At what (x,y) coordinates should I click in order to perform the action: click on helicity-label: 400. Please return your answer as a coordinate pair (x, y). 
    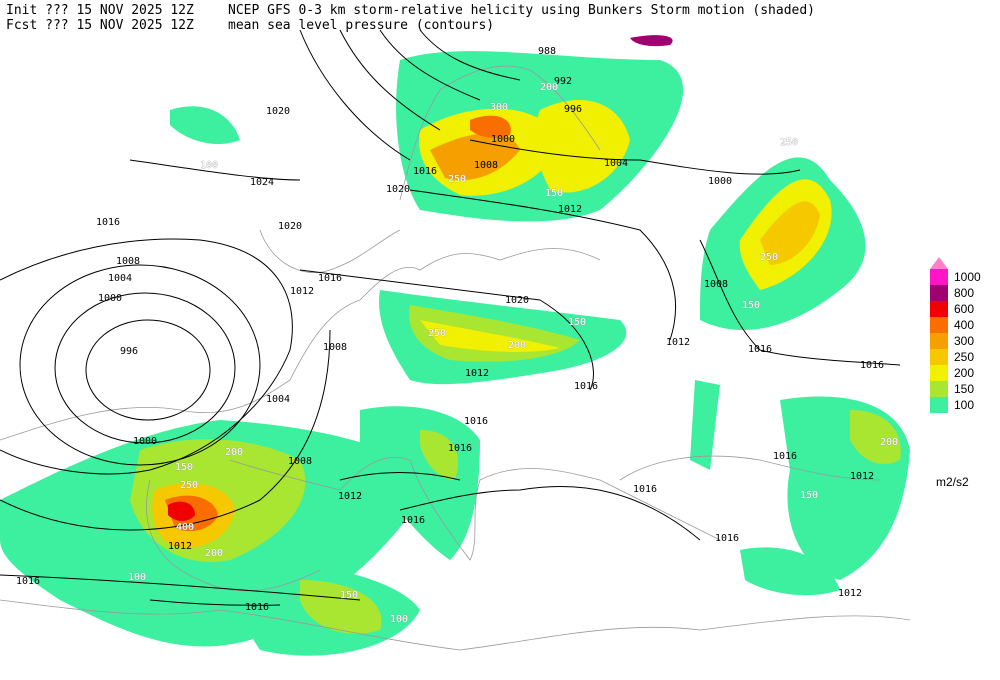
    Looking at the image, I should click on (185, 527).